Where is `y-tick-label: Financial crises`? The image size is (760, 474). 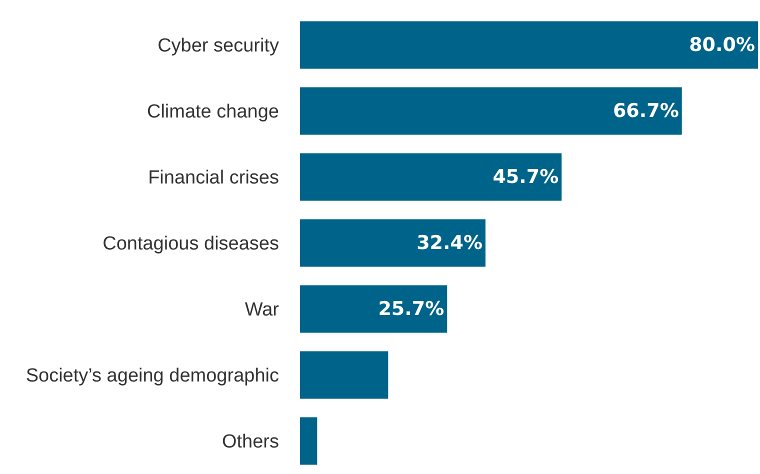
y-tick-label: Financial crises is located at coordinates (213, 178).